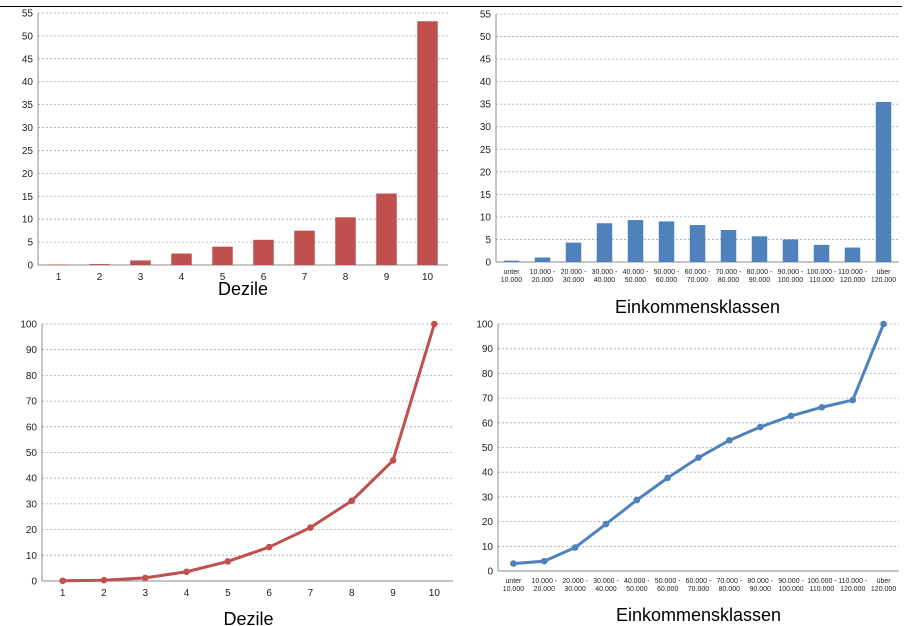  I want to click on x-axis-label: Dezile, so click(248, 617).